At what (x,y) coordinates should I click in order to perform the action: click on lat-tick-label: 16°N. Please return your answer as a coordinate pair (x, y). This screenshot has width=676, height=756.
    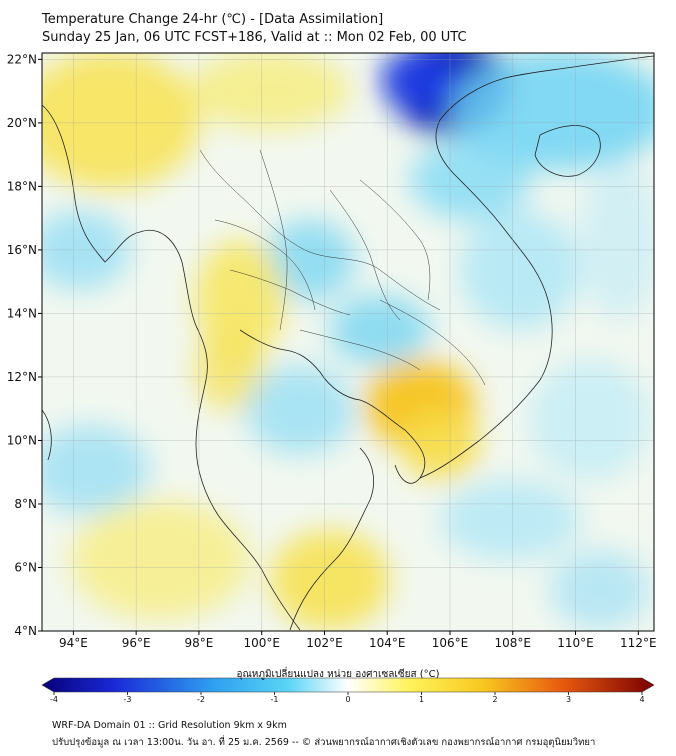
    Looking at the image, I should click on (22, 250).